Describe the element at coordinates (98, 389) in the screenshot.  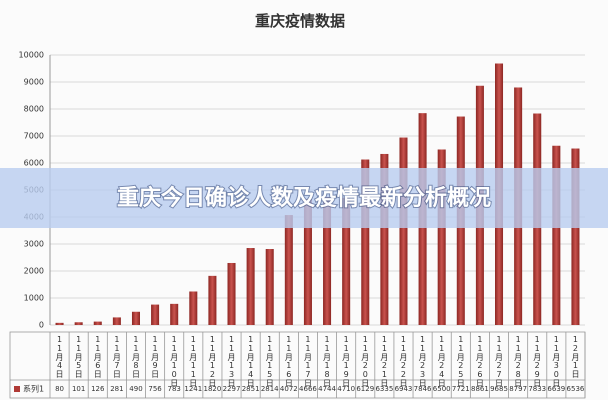
I see `value-label: 126` at that location.